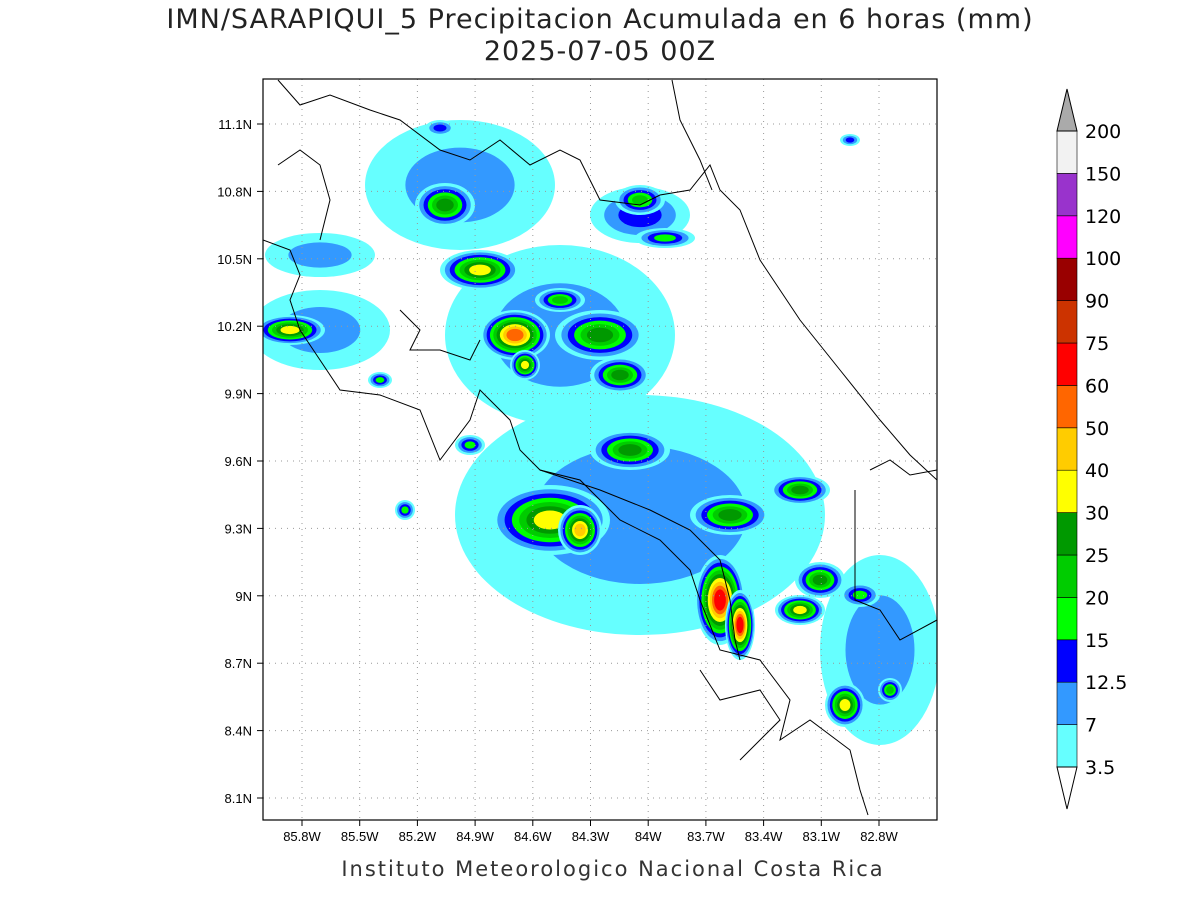  Describe the element at coordinates (1103, 132) in the screenshot. I see `colorbar-label: 200` at that location.